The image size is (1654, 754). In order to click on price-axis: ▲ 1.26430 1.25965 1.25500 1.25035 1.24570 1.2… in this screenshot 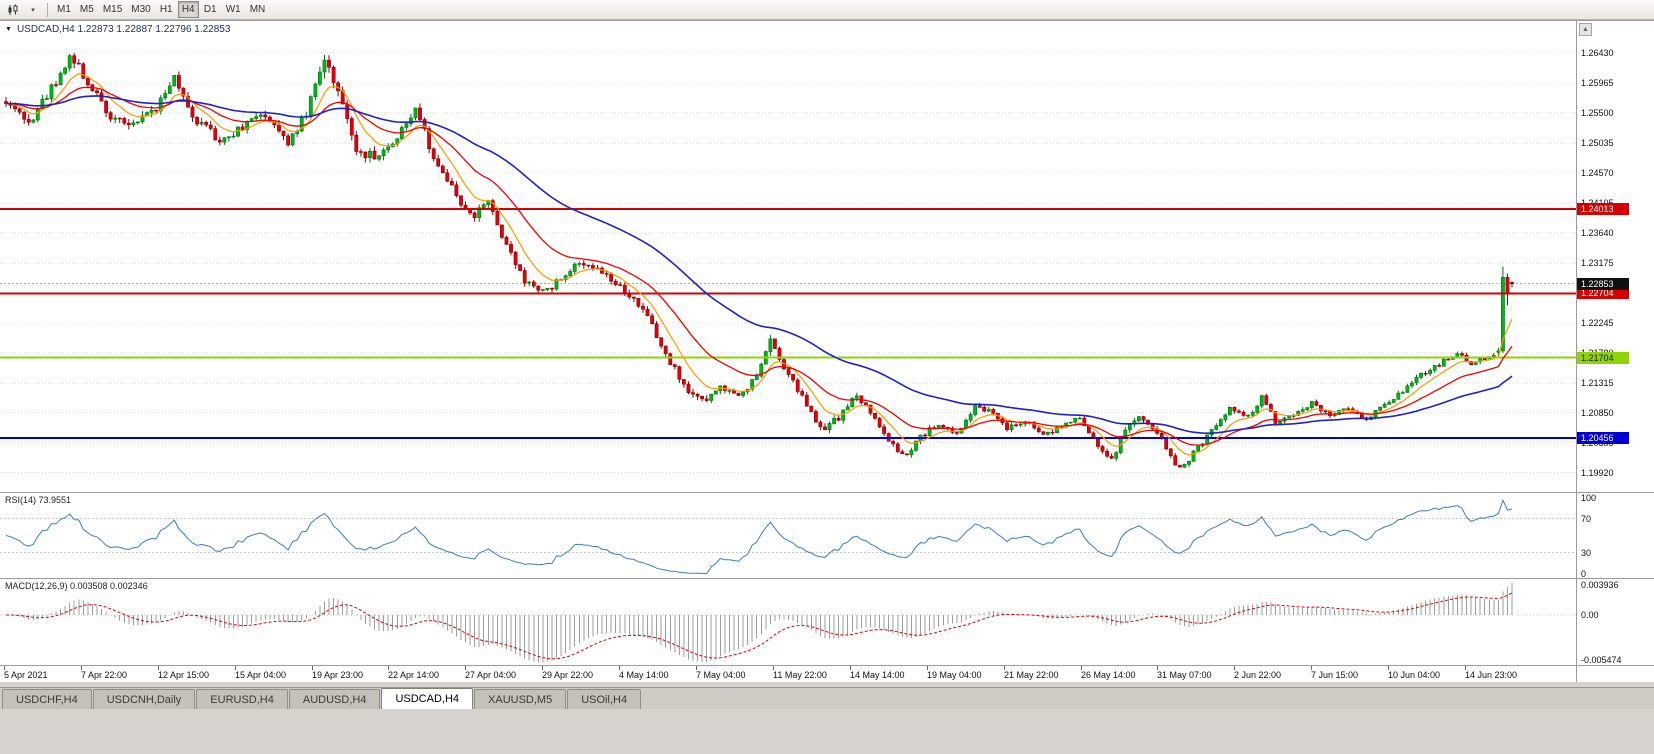, I will do `click(1615, 351)`.